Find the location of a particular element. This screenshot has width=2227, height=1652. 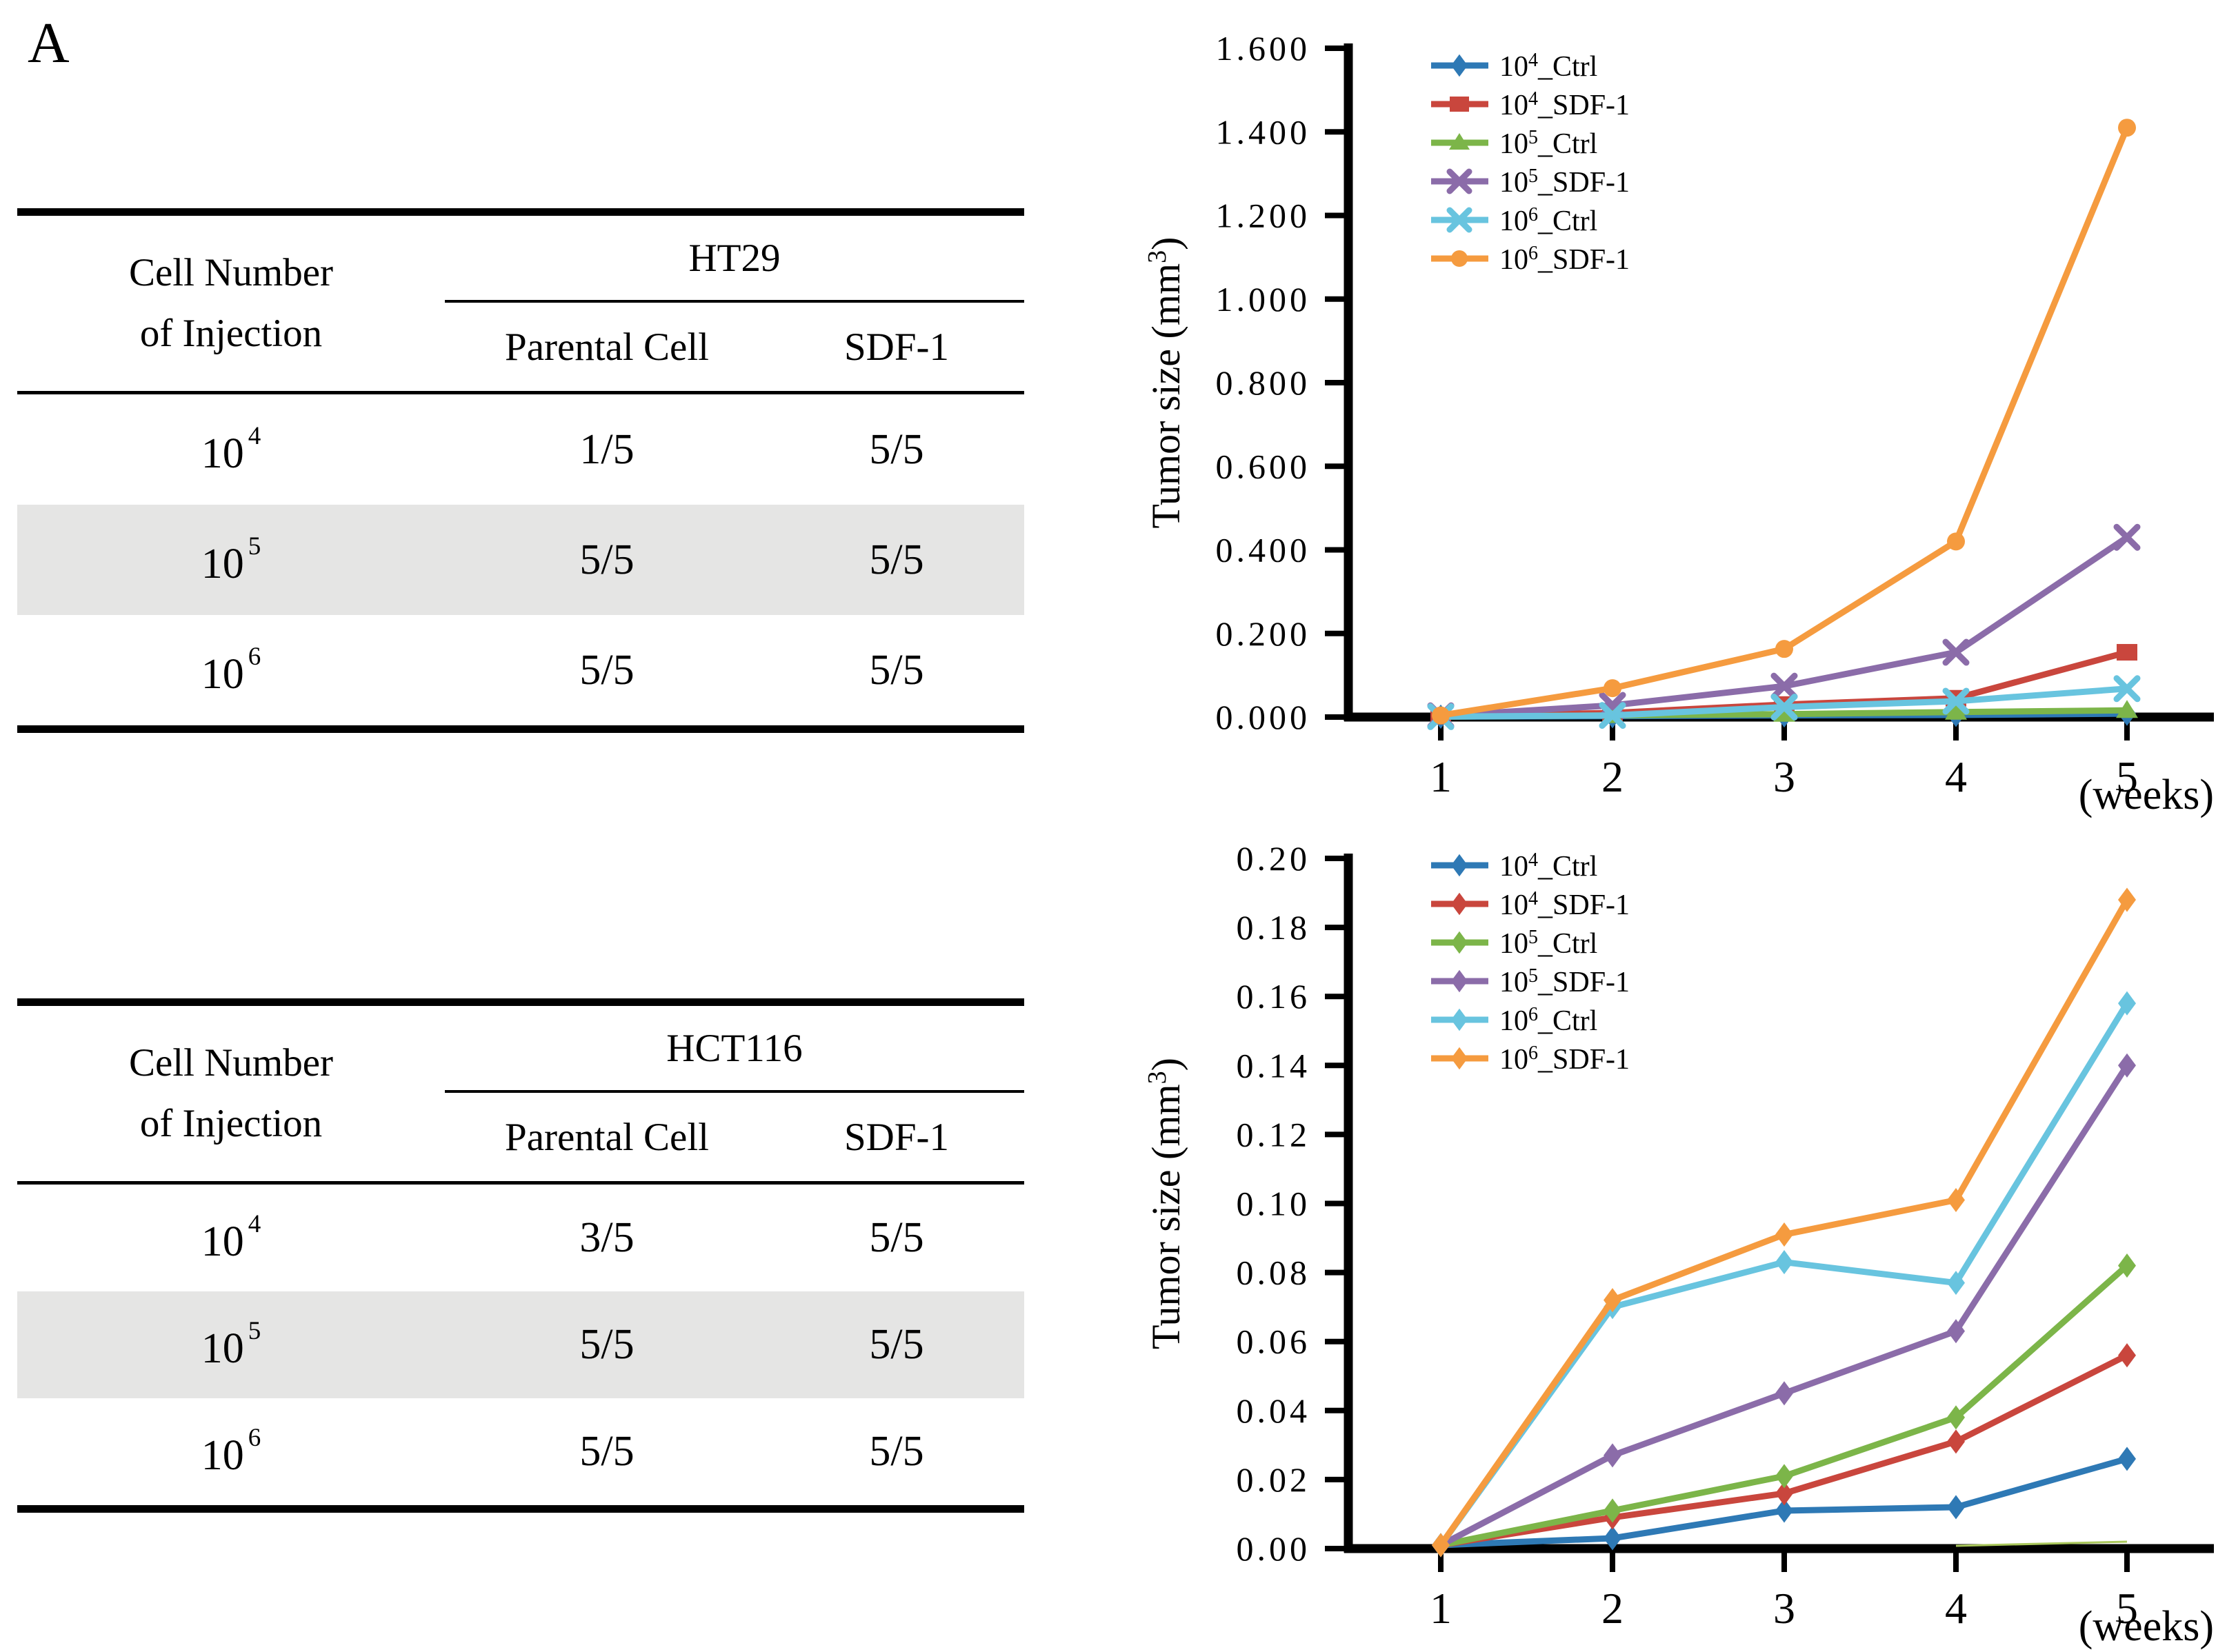

y-tick-label: 0.400 is located at coordinates (1264, 550).